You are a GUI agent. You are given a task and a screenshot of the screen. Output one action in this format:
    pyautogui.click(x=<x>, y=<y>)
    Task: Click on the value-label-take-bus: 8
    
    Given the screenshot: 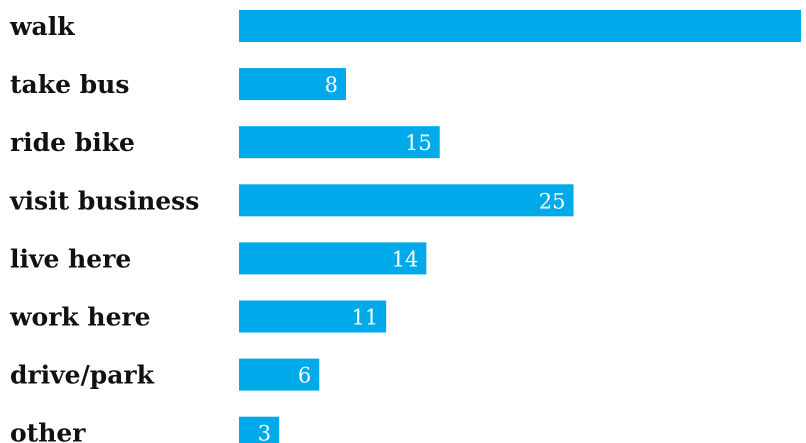 What is the action you would take?
    pyautogui.click(x=331, y=85)
    